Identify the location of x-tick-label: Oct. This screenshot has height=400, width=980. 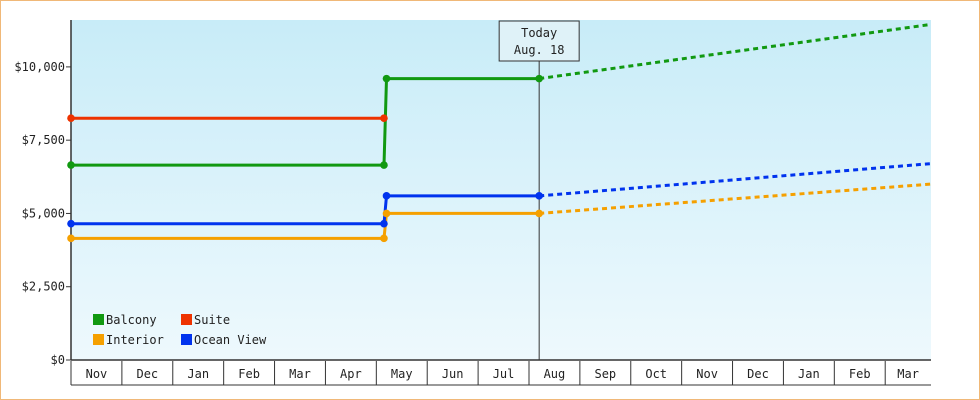
(656, 374).